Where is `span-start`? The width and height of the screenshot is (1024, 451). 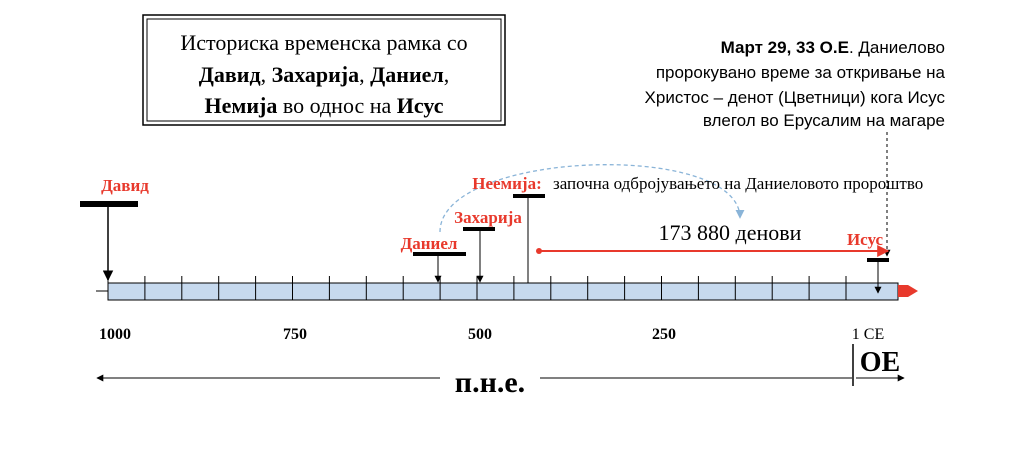 span-start is located at coordinates (539, 251).